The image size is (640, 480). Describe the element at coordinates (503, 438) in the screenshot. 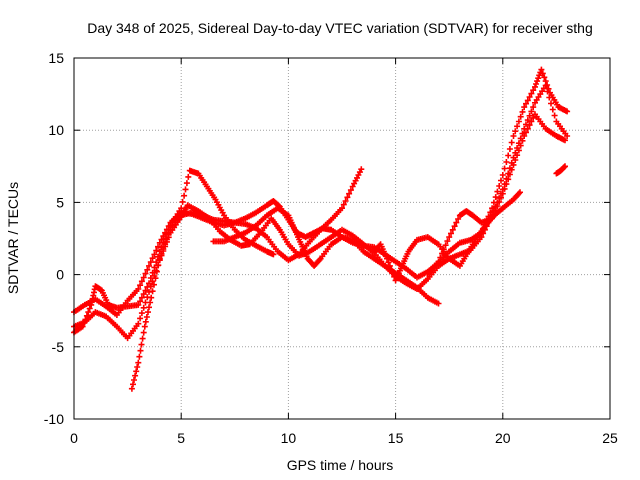

I see `x-tick-label: 20` at that location.